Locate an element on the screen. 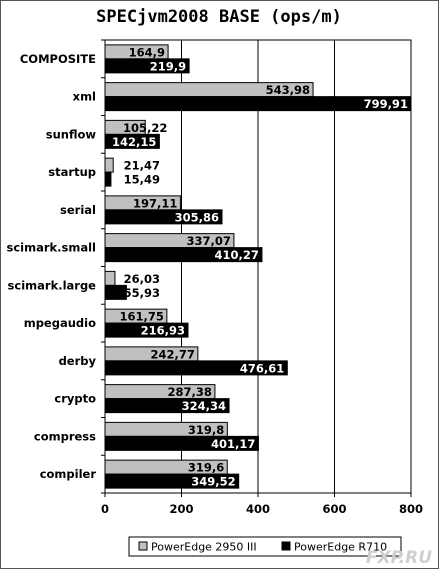 The image size is (439, 569). category-label: serial is located at coordinates (78, 210).